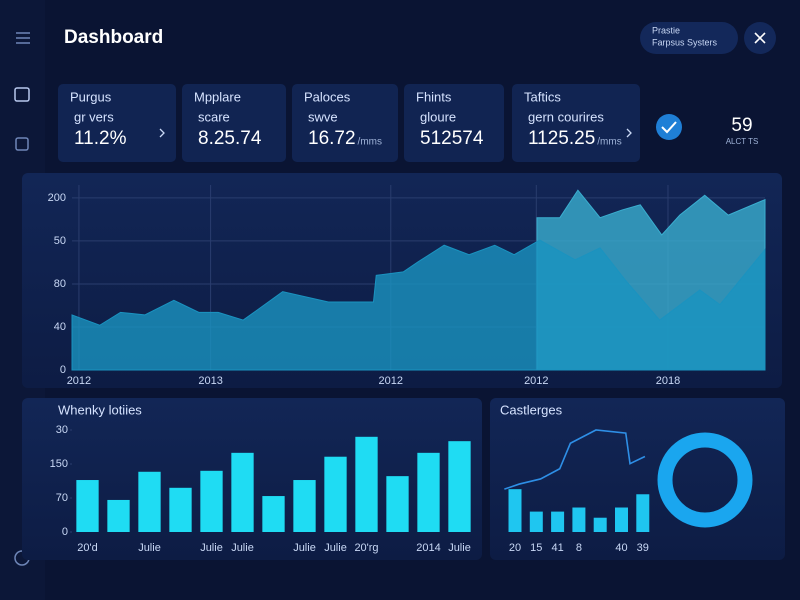 The height and width of the screenshot is (600, 800). I want to click on badge-line: Prastie, so click(666, 30).